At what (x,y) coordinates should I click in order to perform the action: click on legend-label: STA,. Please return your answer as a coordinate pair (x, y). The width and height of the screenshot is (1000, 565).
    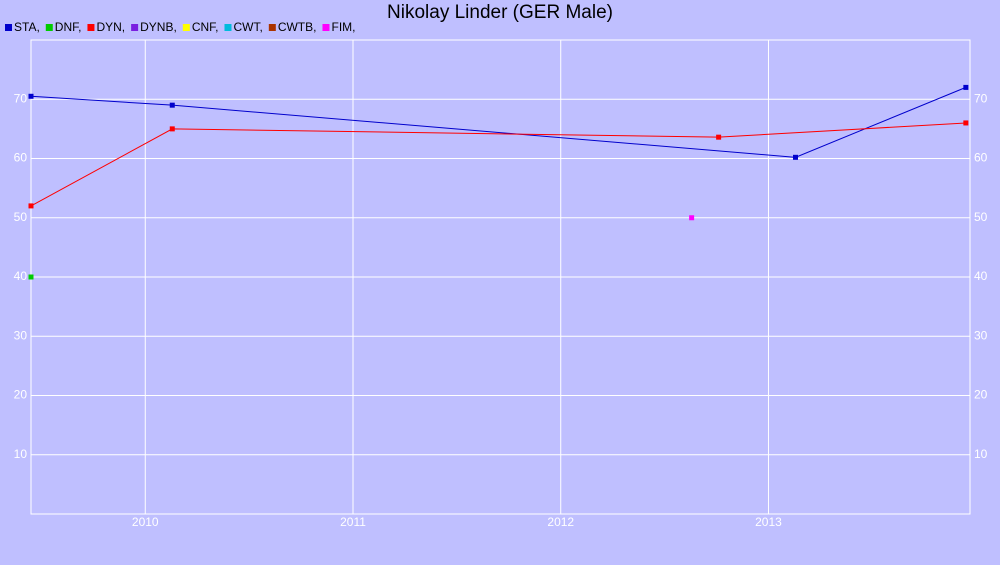
    Looking at the image, I should click on (27, 27).